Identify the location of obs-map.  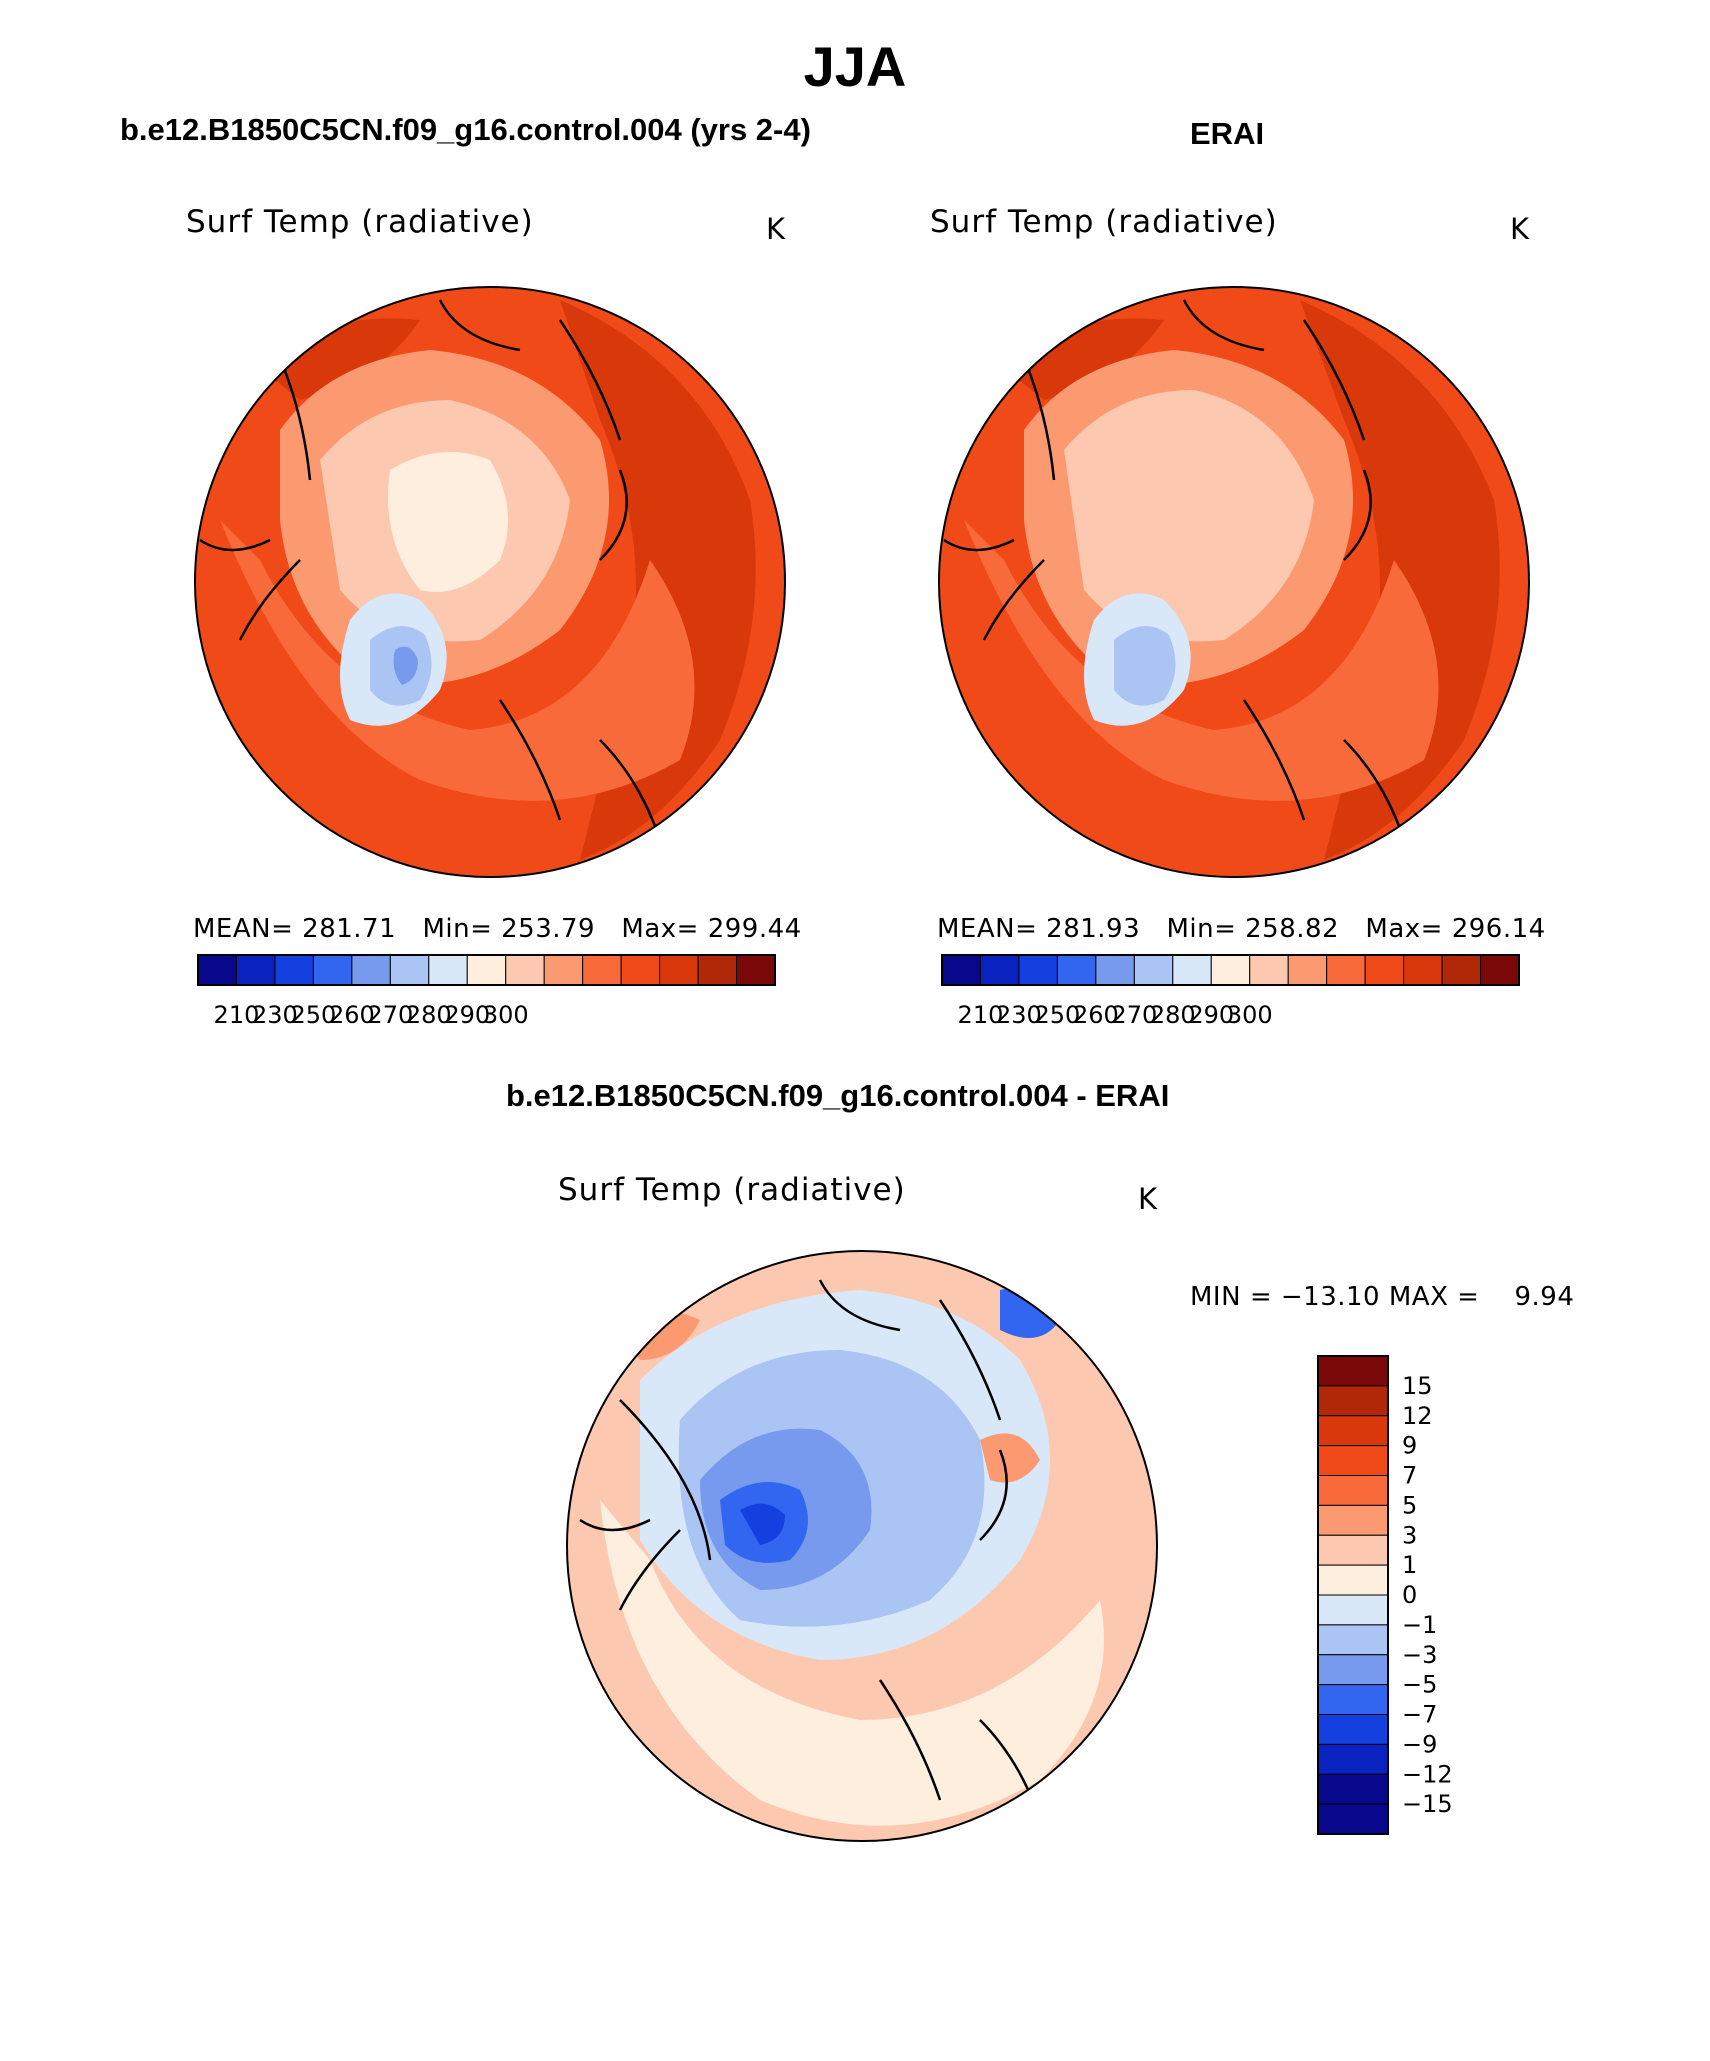
(1234, 582).